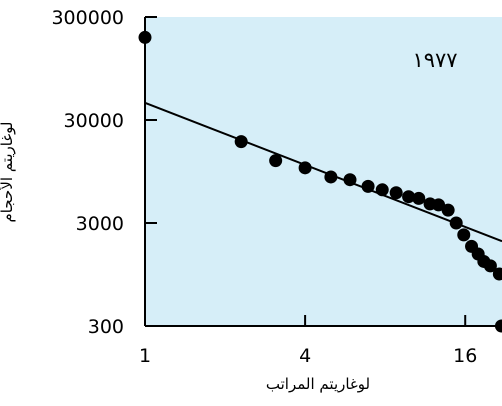  What do you see at coordinates (94, 121) in the screenshot?
I see `y-tick-label: 30000` at bounding box center [94, 121].